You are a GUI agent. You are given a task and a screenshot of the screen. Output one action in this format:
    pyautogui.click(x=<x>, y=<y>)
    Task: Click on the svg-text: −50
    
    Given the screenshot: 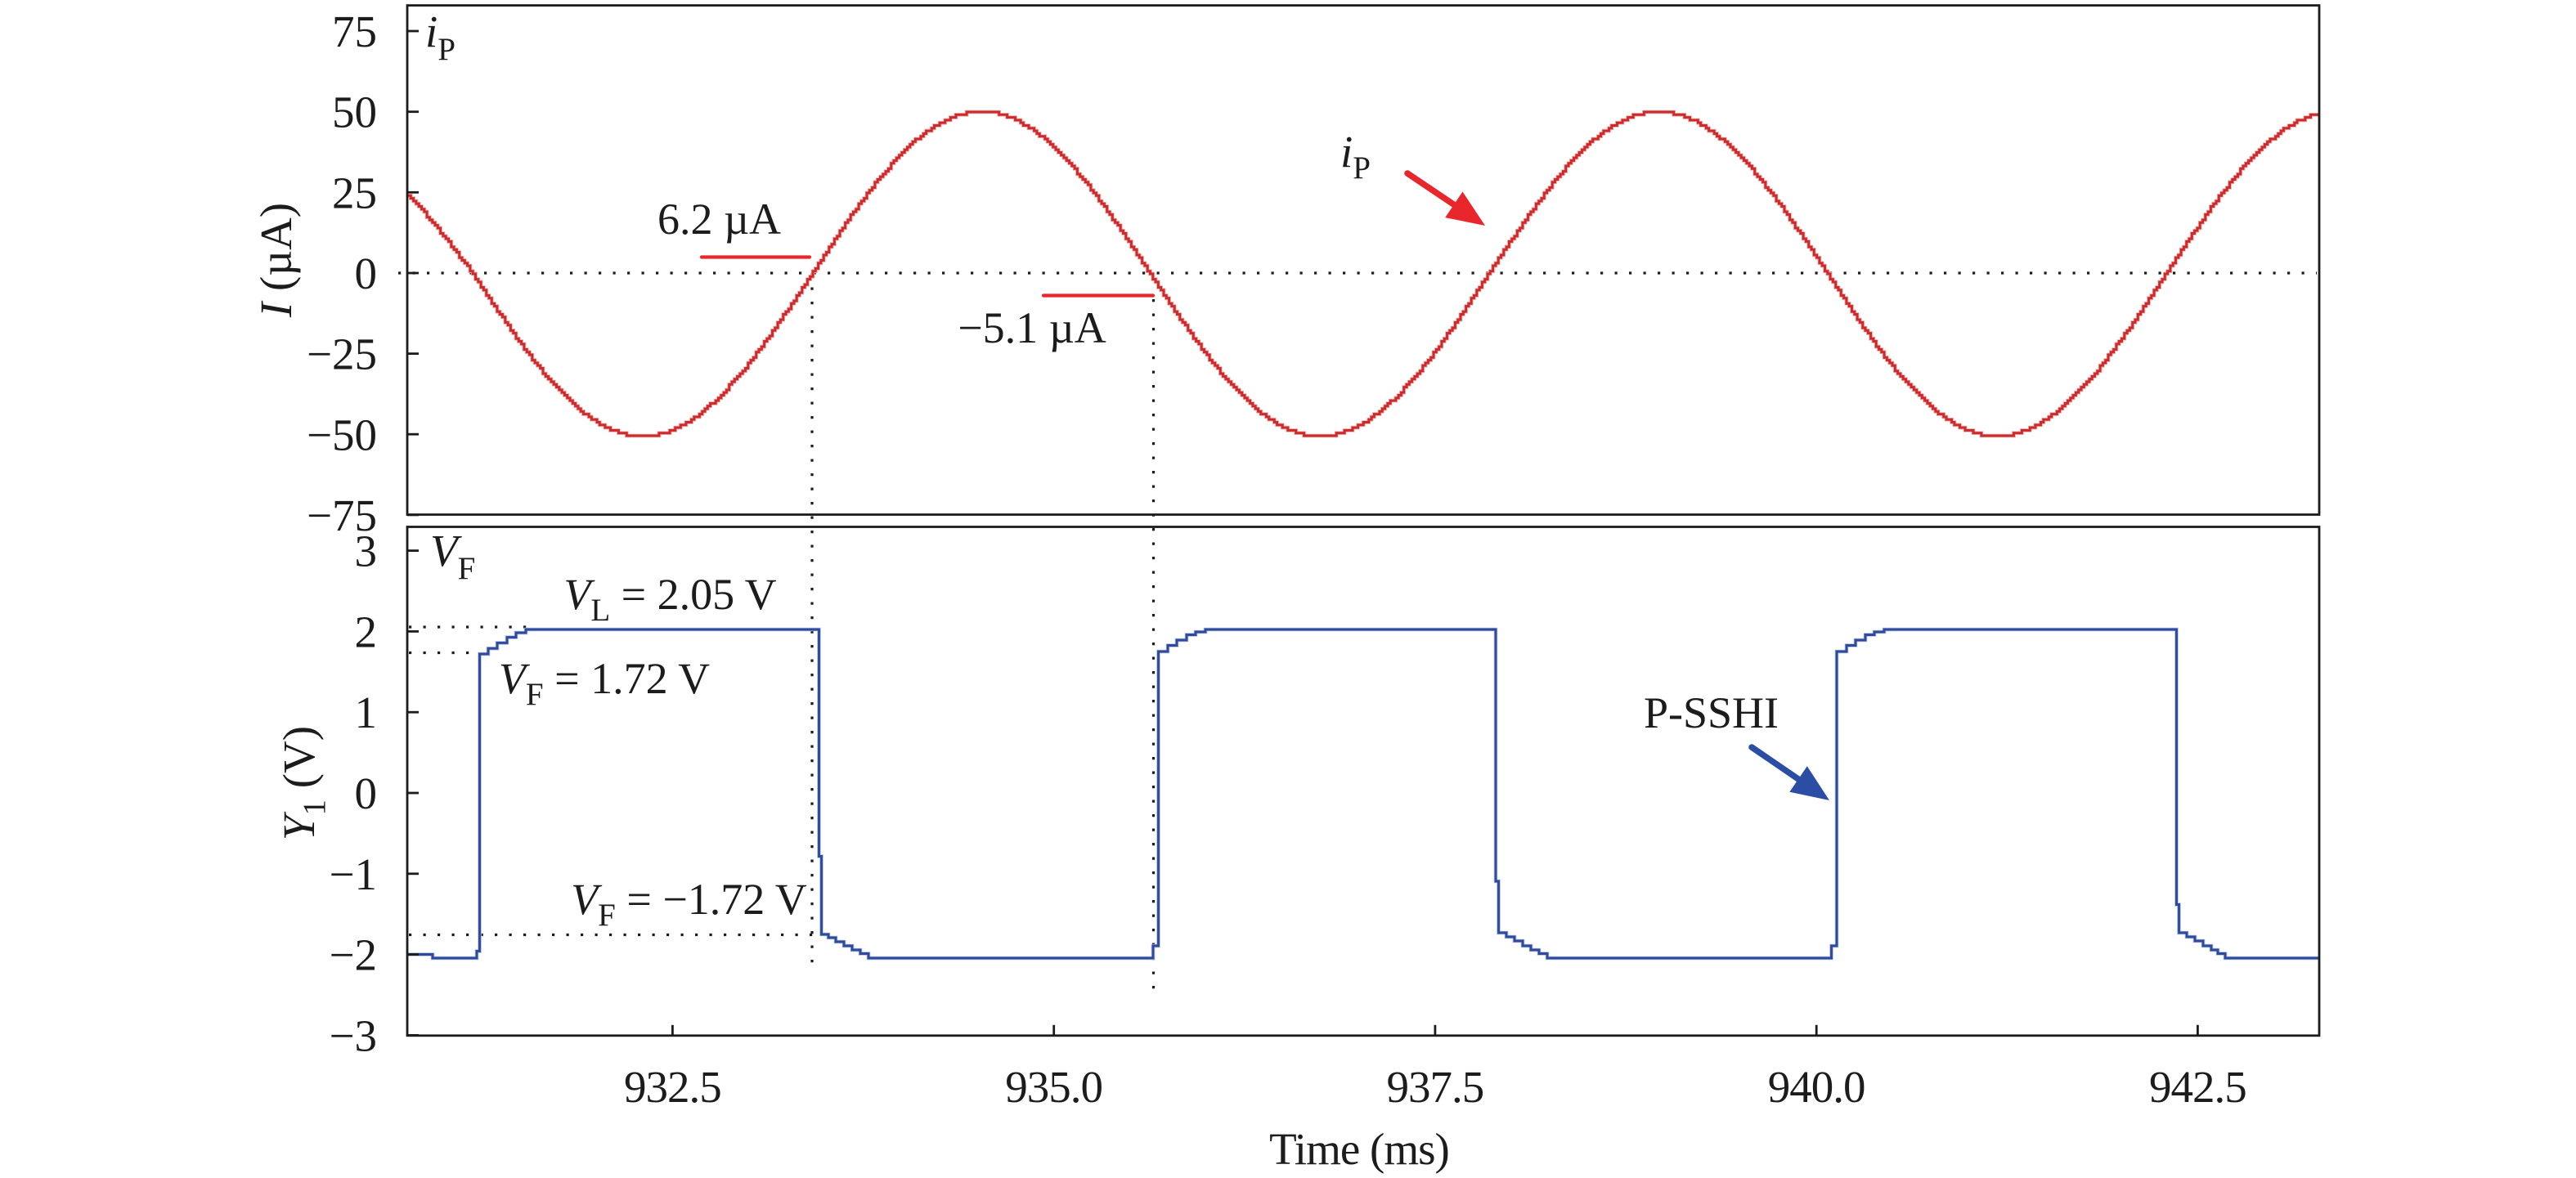 What is the action you would take?
    pyautogui.click(x=342, y=434)
    